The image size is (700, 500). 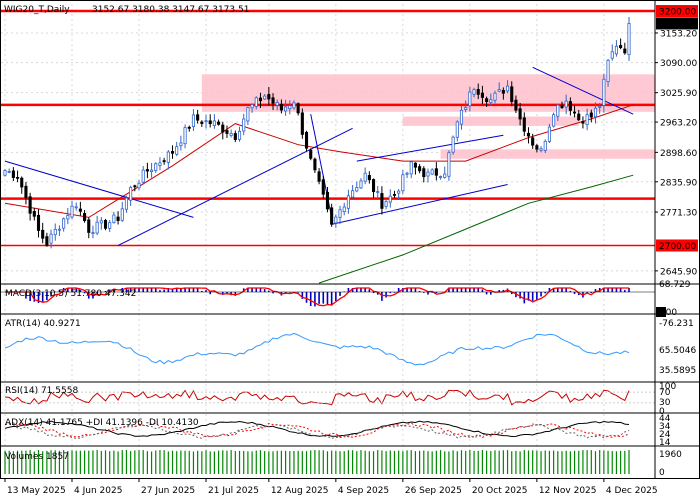 I want to click on price-tick-label: 2771.30, so click(x=678, y=214).